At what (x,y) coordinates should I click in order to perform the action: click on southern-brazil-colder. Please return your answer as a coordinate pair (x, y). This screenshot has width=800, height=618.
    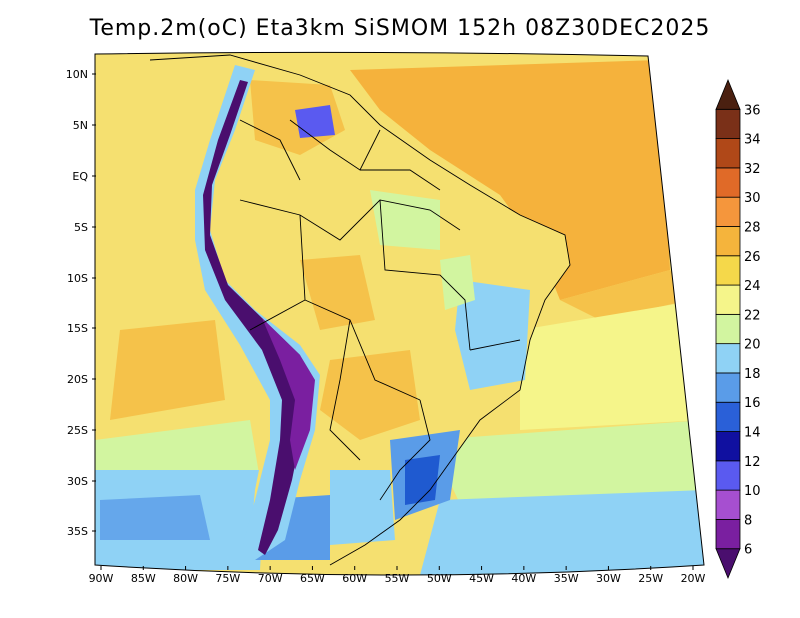
    Looking at the image, I should click on (422, 480).